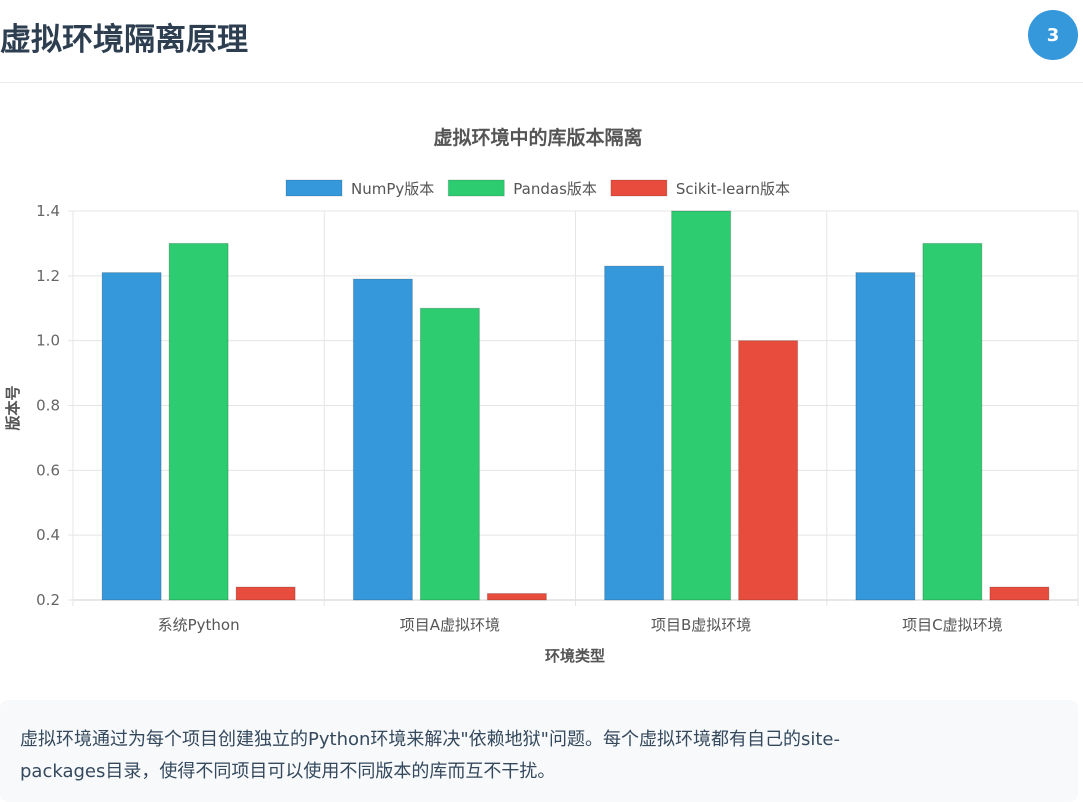 The width and height of the screenshot is (1083, 802). Describe the element at coordinates (13, 407) in the screenshot. I see `y-axis-label: 版本号` at that location.